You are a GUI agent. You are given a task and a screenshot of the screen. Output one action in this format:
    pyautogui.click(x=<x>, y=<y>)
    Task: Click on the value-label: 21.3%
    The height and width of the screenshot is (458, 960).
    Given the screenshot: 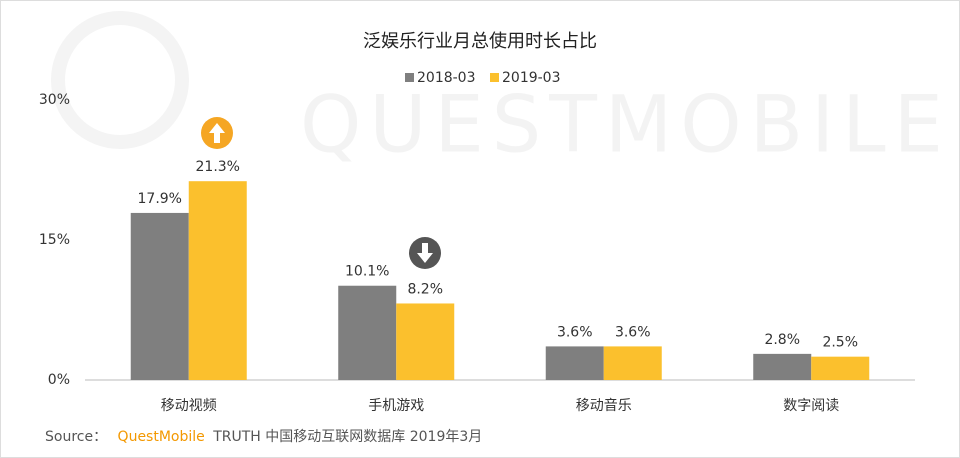 What is the action you would take?
    pyautogui.click(x=218, y=167)
    